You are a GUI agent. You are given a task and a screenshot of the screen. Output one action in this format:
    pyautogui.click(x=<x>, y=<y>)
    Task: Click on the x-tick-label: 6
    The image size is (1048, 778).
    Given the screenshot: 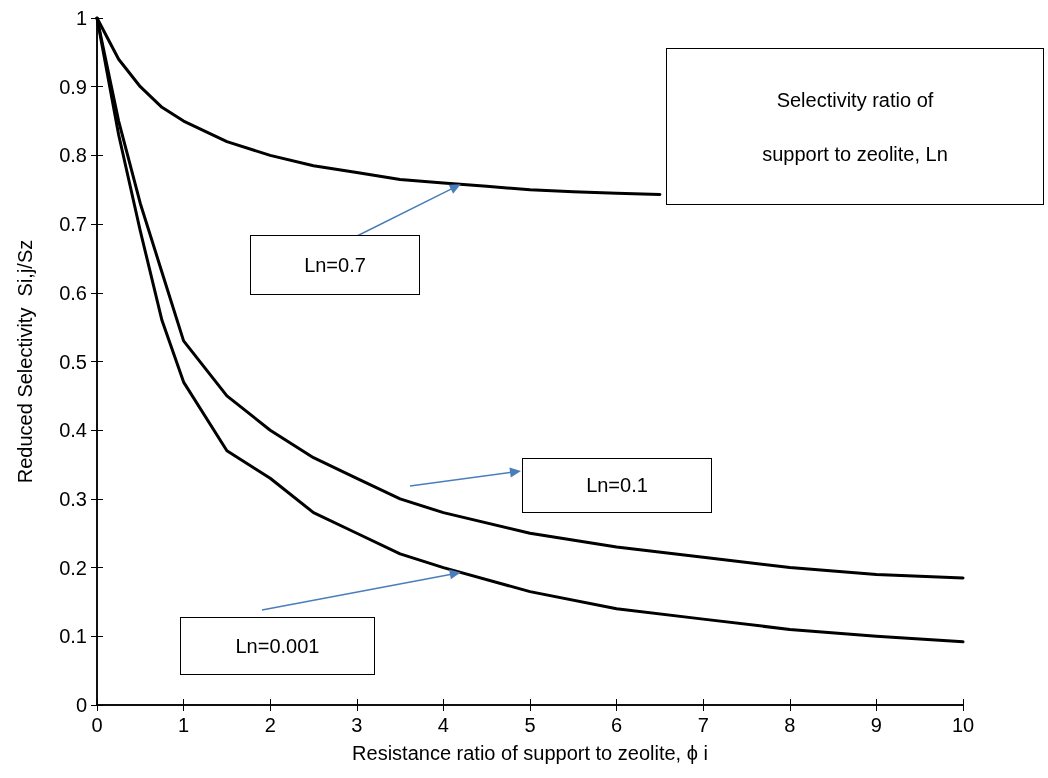 What is the action you would take?
    pyautogui.click(x=617, y=725)
    